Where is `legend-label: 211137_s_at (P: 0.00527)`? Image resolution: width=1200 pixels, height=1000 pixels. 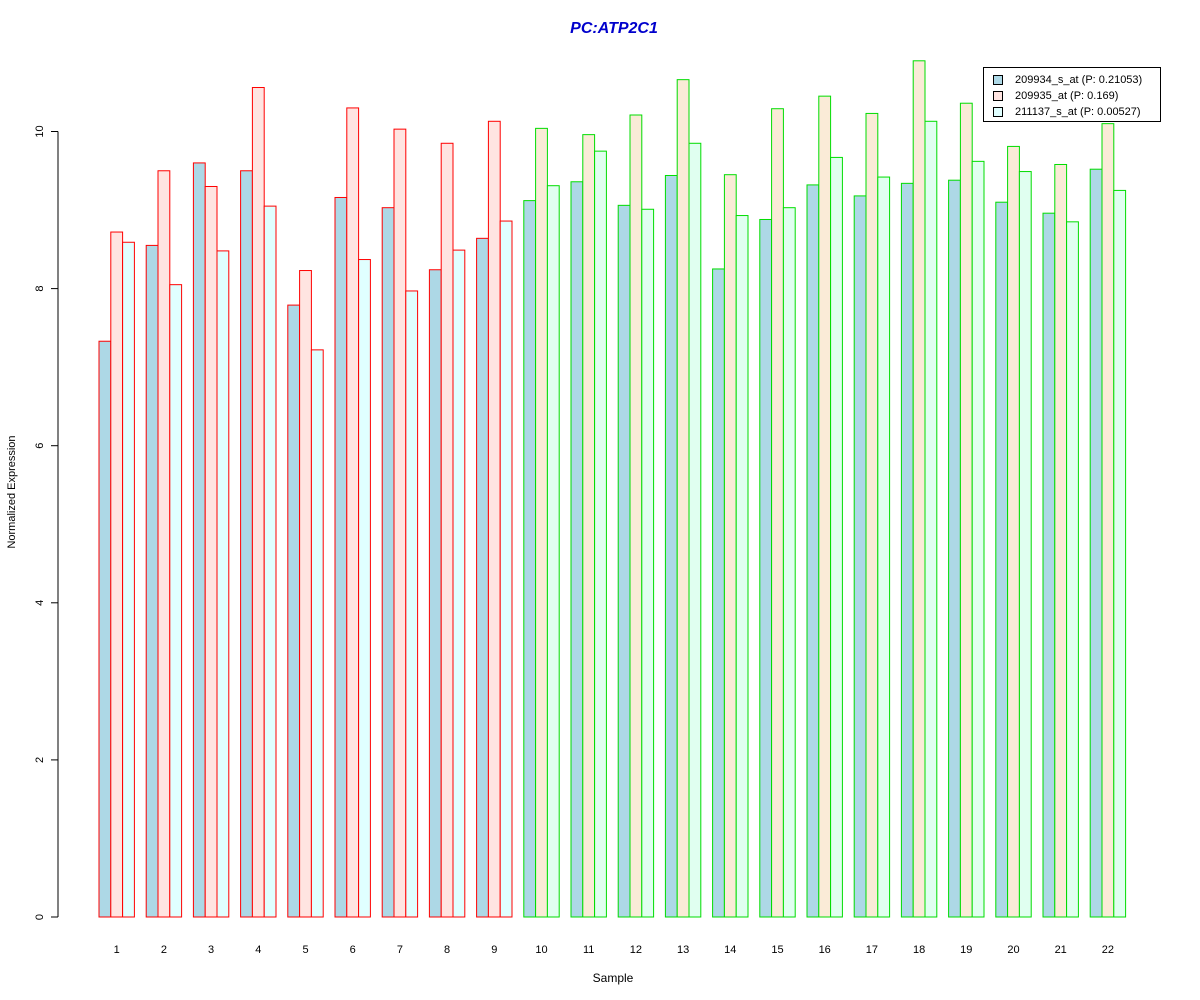
legend-label: 211137_s_at (P: 0.00527) is located at coordinates (1078, 112).